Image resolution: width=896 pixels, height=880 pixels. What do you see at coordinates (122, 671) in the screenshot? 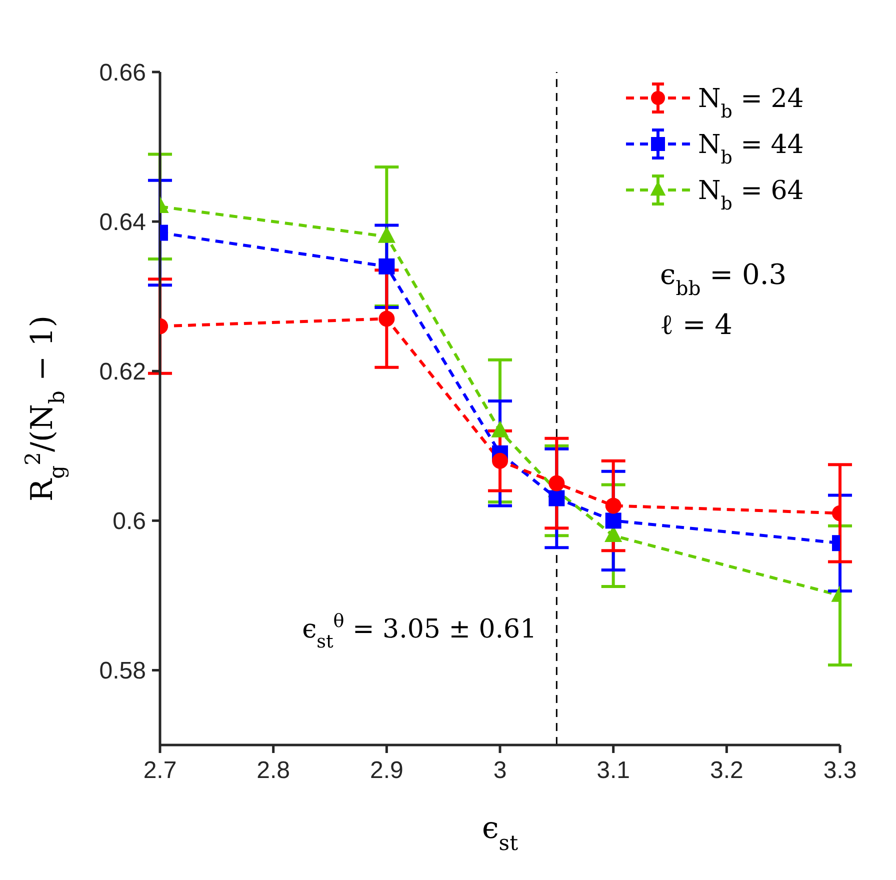
I see `y-tick-label: 0.58` at bounding box center [122, 671].